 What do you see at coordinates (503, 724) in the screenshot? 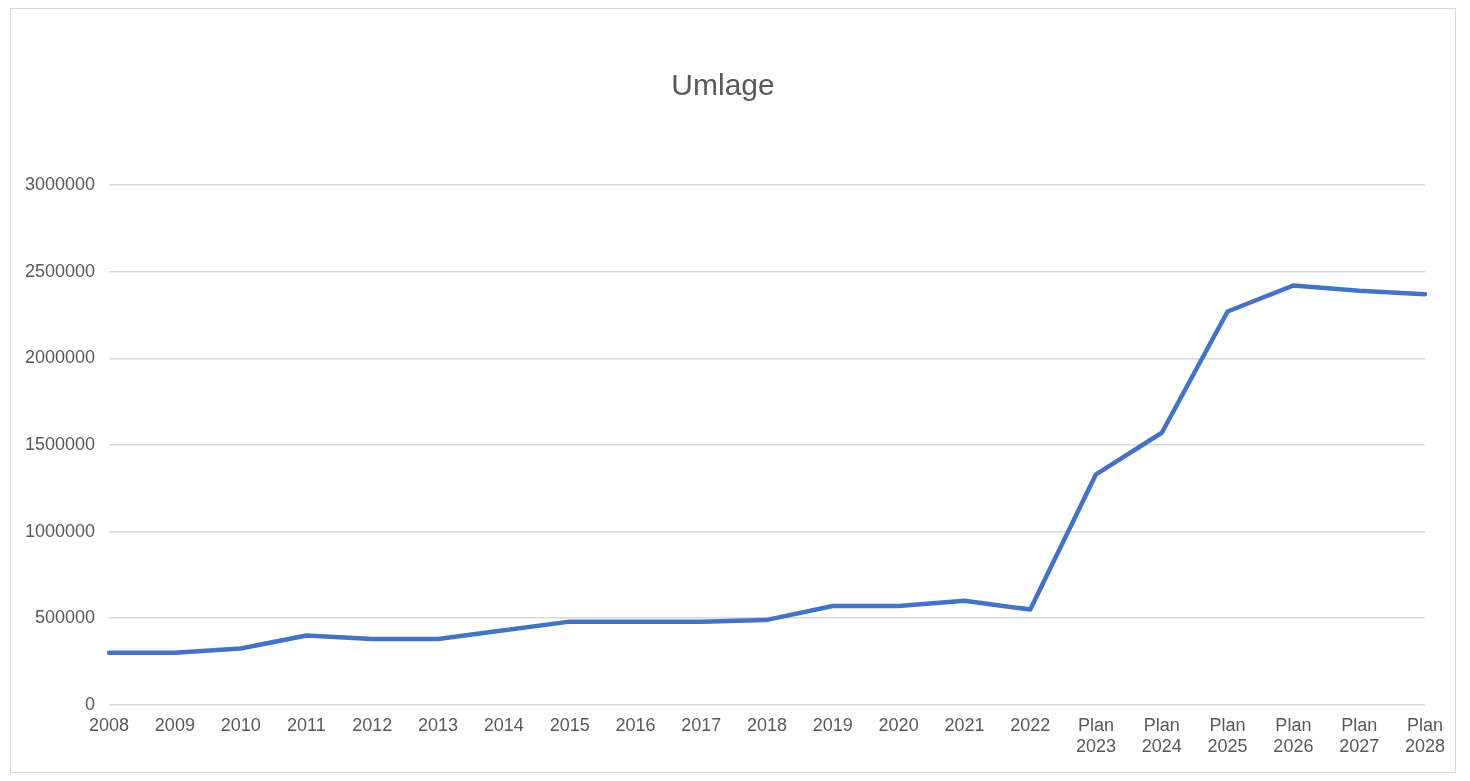
I see `x-tick-label: 2014` at bounding box center [503, 724].